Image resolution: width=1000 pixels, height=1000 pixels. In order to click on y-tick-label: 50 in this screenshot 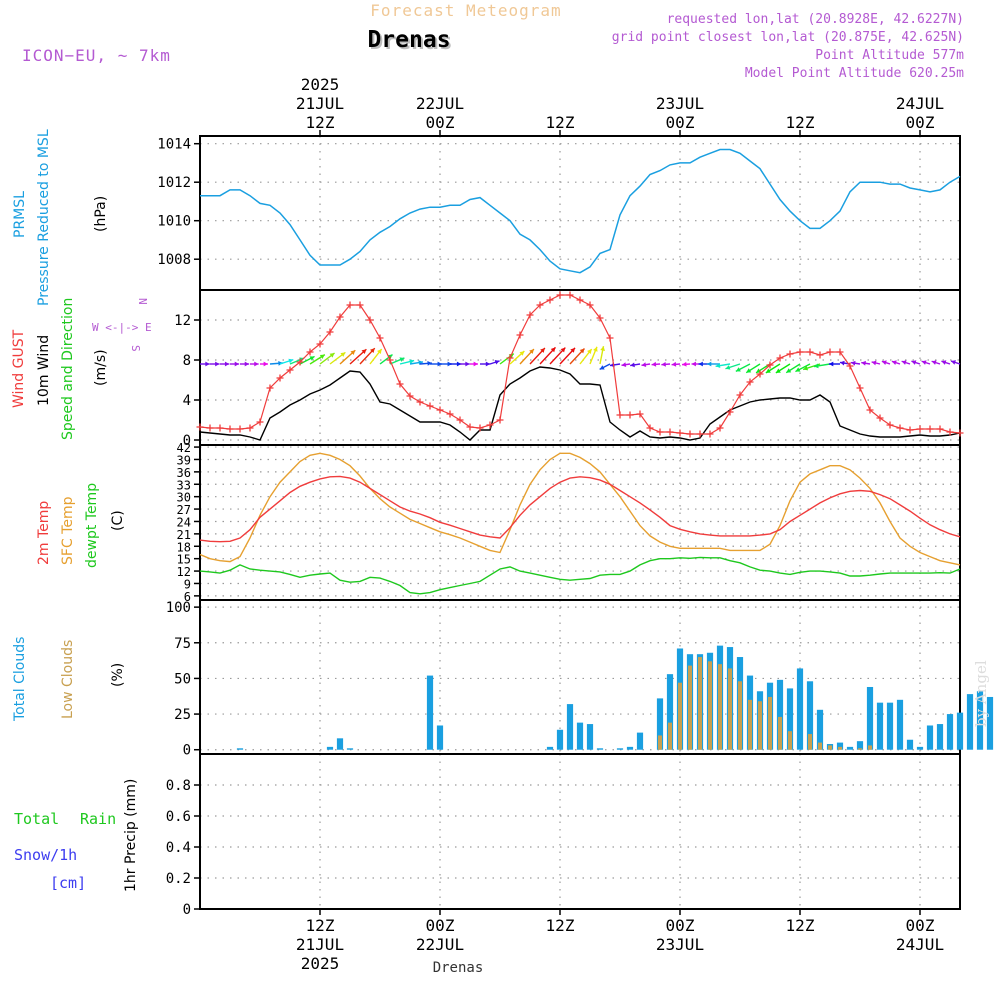, I will do `click(182, 679)`.